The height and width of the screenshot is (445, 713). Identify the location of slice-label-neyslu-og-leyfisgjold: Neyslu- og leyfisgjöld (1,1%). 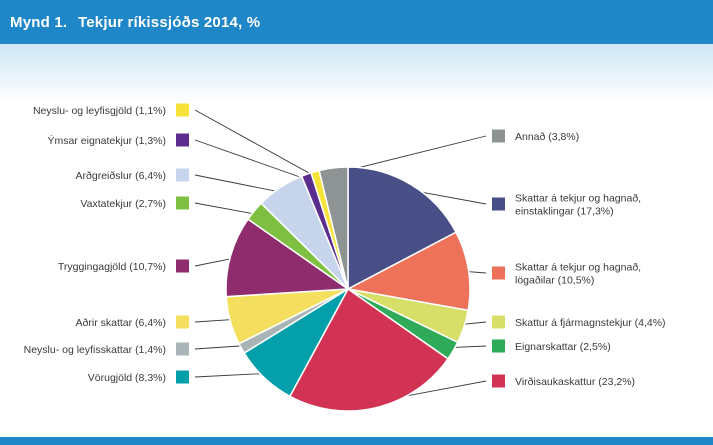
(99, 111).